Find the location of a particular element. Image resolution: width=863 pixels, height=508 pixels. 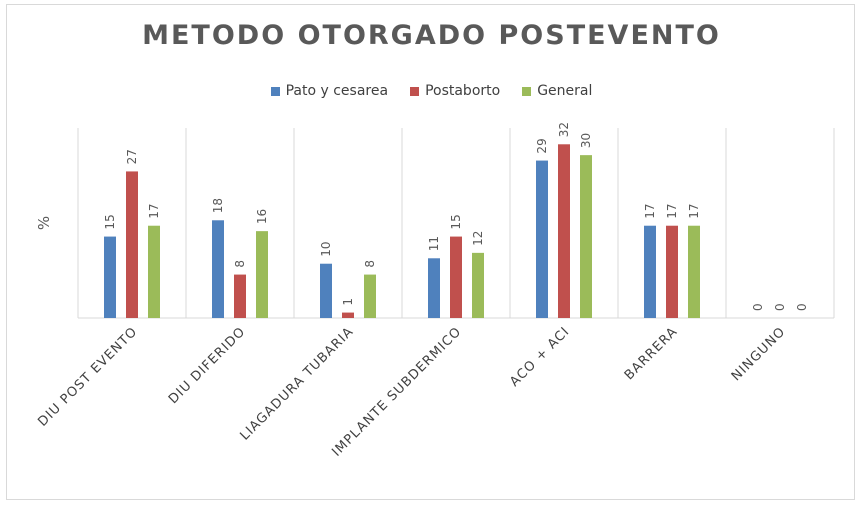

data-label: 10 is located at coordinates (326, 248).